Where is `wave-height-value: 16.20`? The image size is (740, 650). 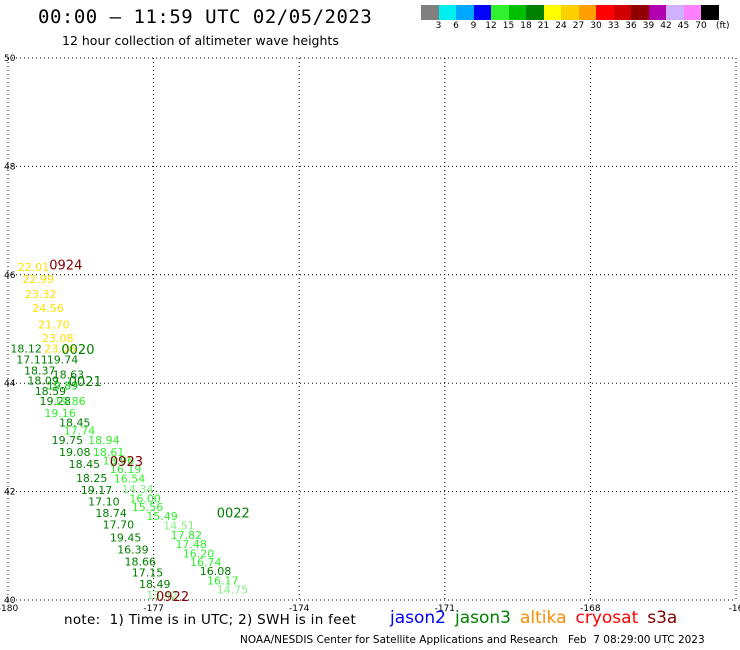 wave-height-value: 16.20 is located at coordinates (199, 554).